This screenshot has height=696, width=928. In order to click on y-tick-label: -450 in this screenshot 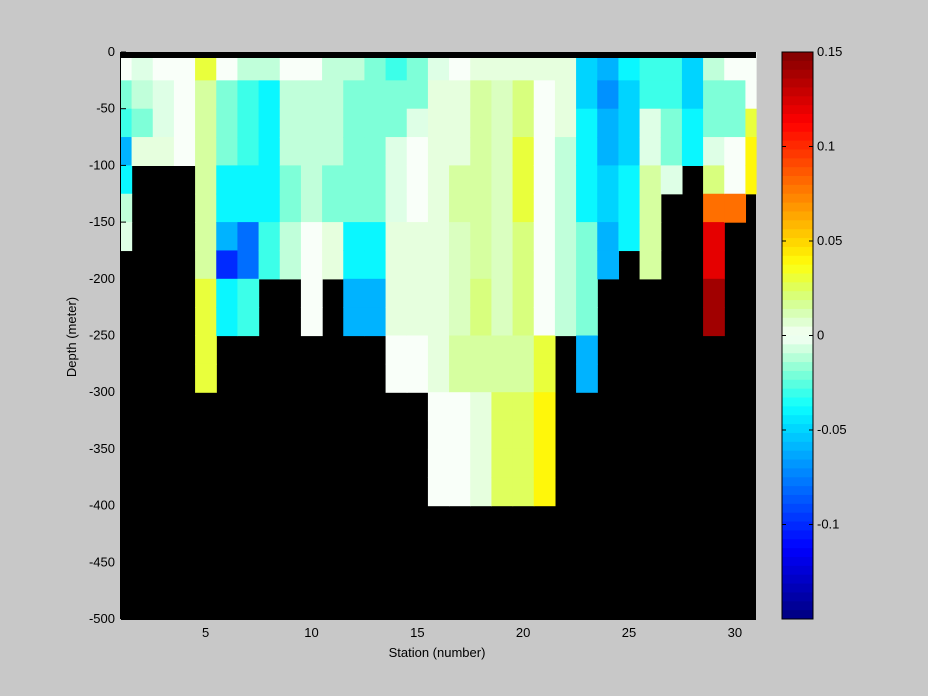, I will do `click(102, 561)`.